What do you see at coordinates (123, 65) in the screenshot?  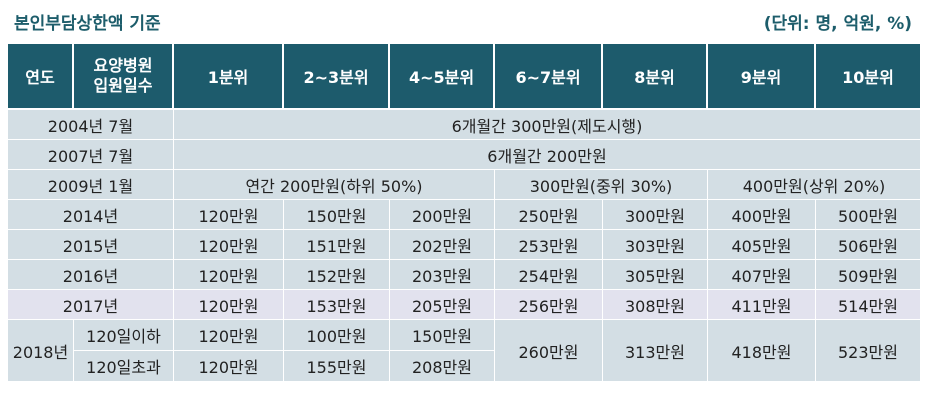 I see `col-header-hospital: 요양병원` at bounding box center [123, 65].